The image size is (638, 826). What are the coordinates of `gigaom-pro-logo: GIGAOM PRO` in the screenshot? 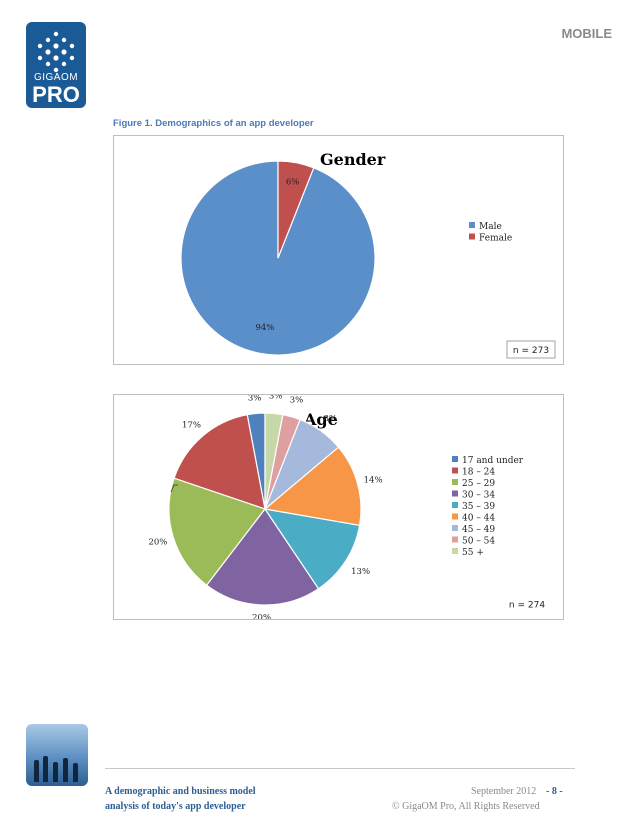 It's located at (56, 65).